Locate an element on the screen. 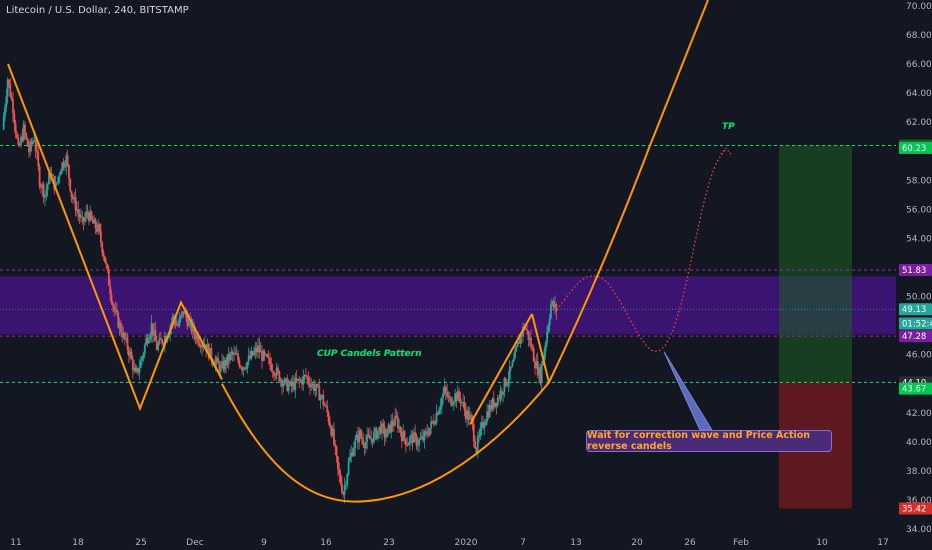  x-tick-label: 17 is located at coordinates (882, 543).